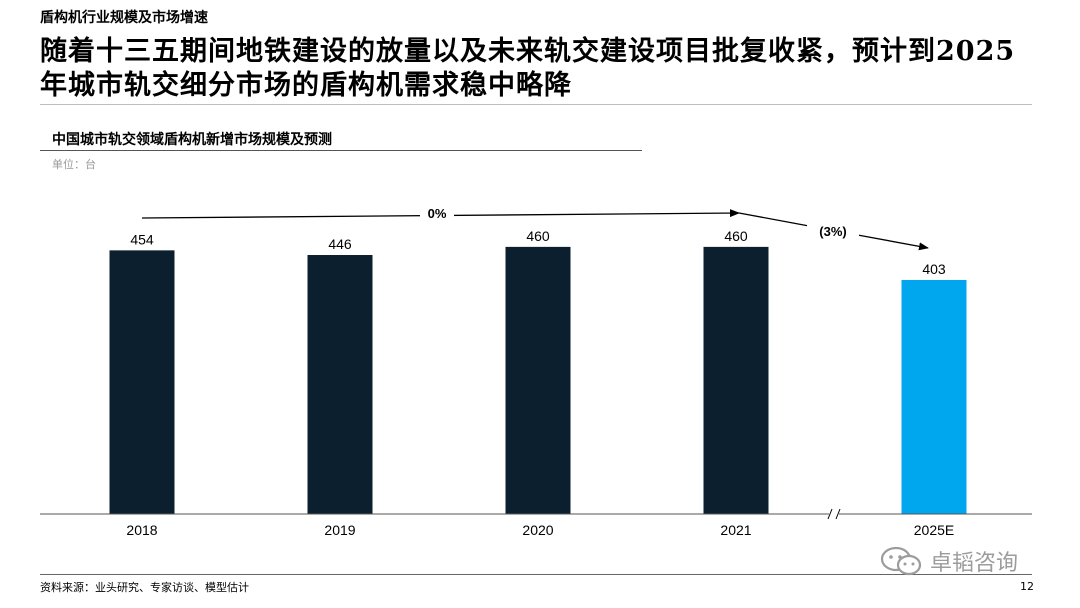  I want to click on tick-label-2025e: 2025E, so click(934, 530).